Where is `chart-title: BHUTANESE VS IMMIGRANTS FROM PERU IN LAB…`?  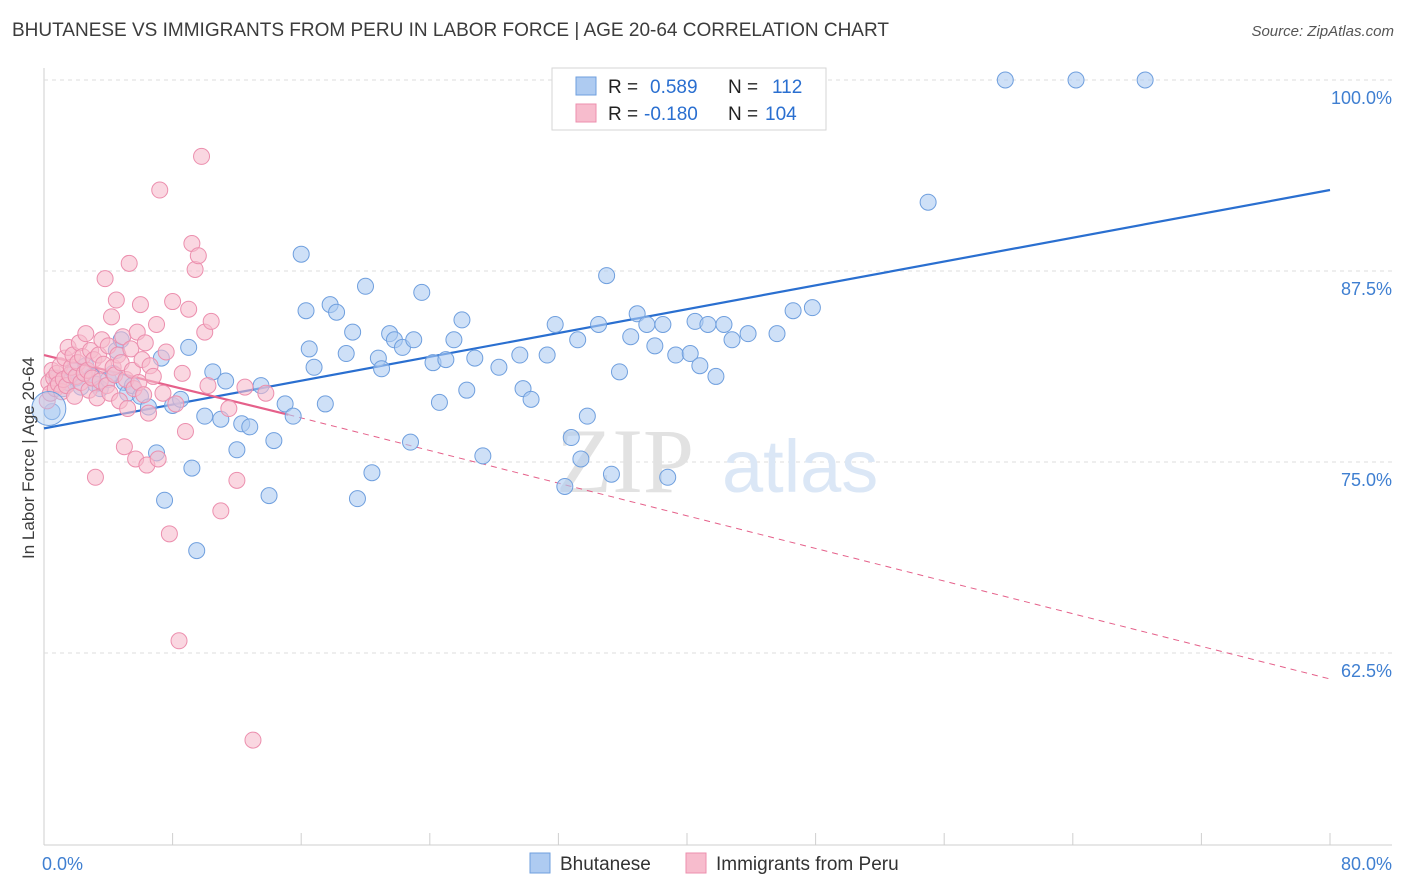
chart-title: BHUTANESE VS IMMIGRANTS FROM PERU IN LAB… is located at coordinates (450, 30).